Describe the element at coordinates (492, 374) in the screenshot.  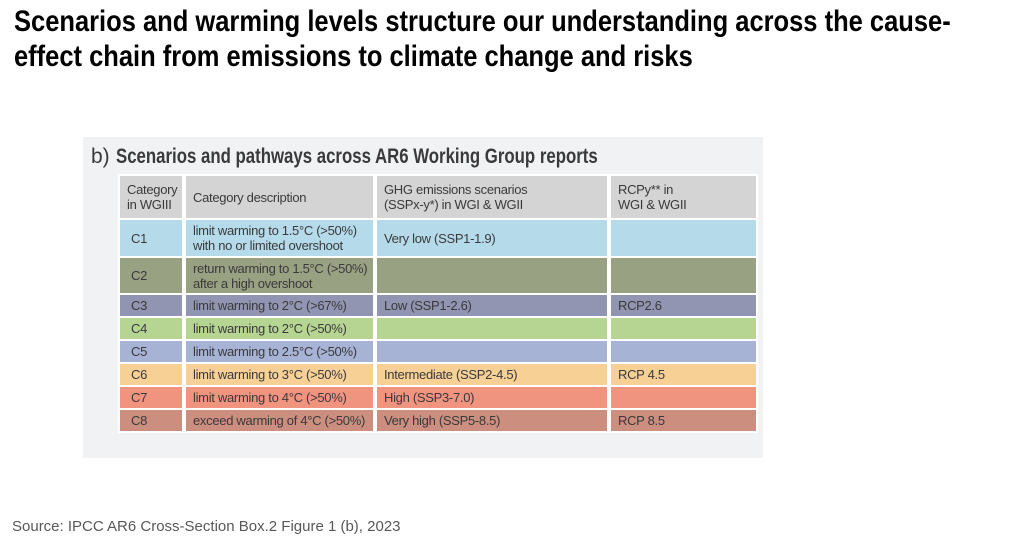
I see `cell-ghg-scenario: Intermediate (SSP2-4.5)` at that location.